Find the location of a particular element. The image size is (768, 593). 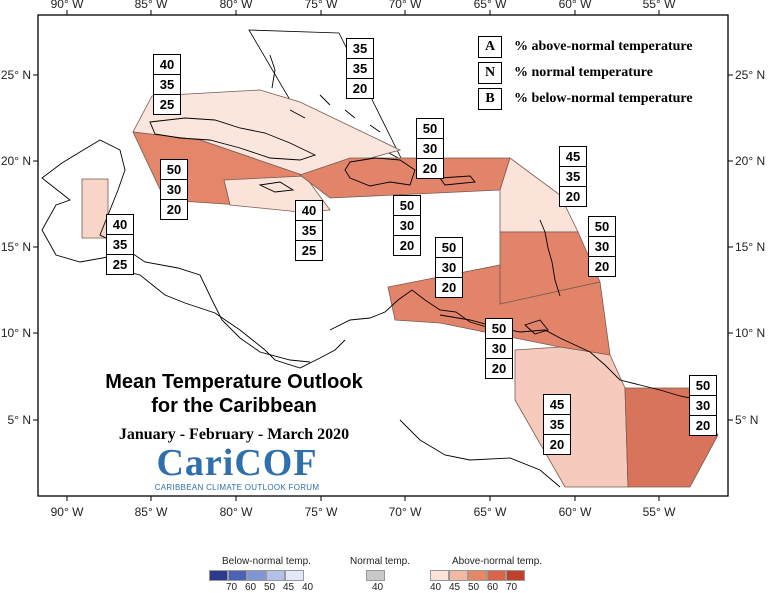

prob-above: 45 is located at coordinates (557, 404).